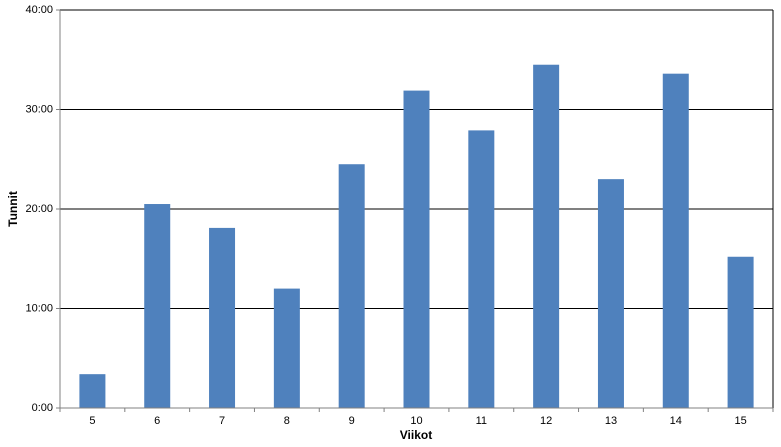 This screenshot has height=447, width=781. What do you see at coordinates (740, 421) in the screenshot?
I see `x-tick-label: 15` at bounding box center [740, 421].